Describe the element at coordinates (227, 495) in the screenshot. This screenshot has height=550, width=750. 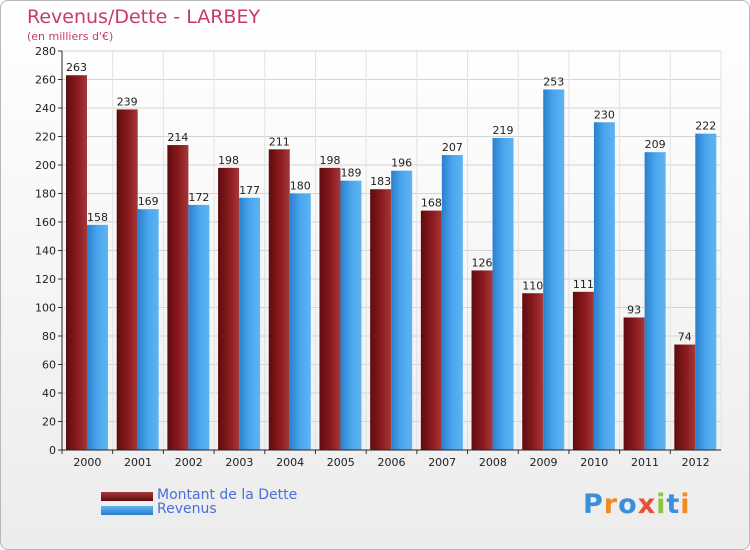
I see `legend-label-debt: Montant de la Dette` at that location.